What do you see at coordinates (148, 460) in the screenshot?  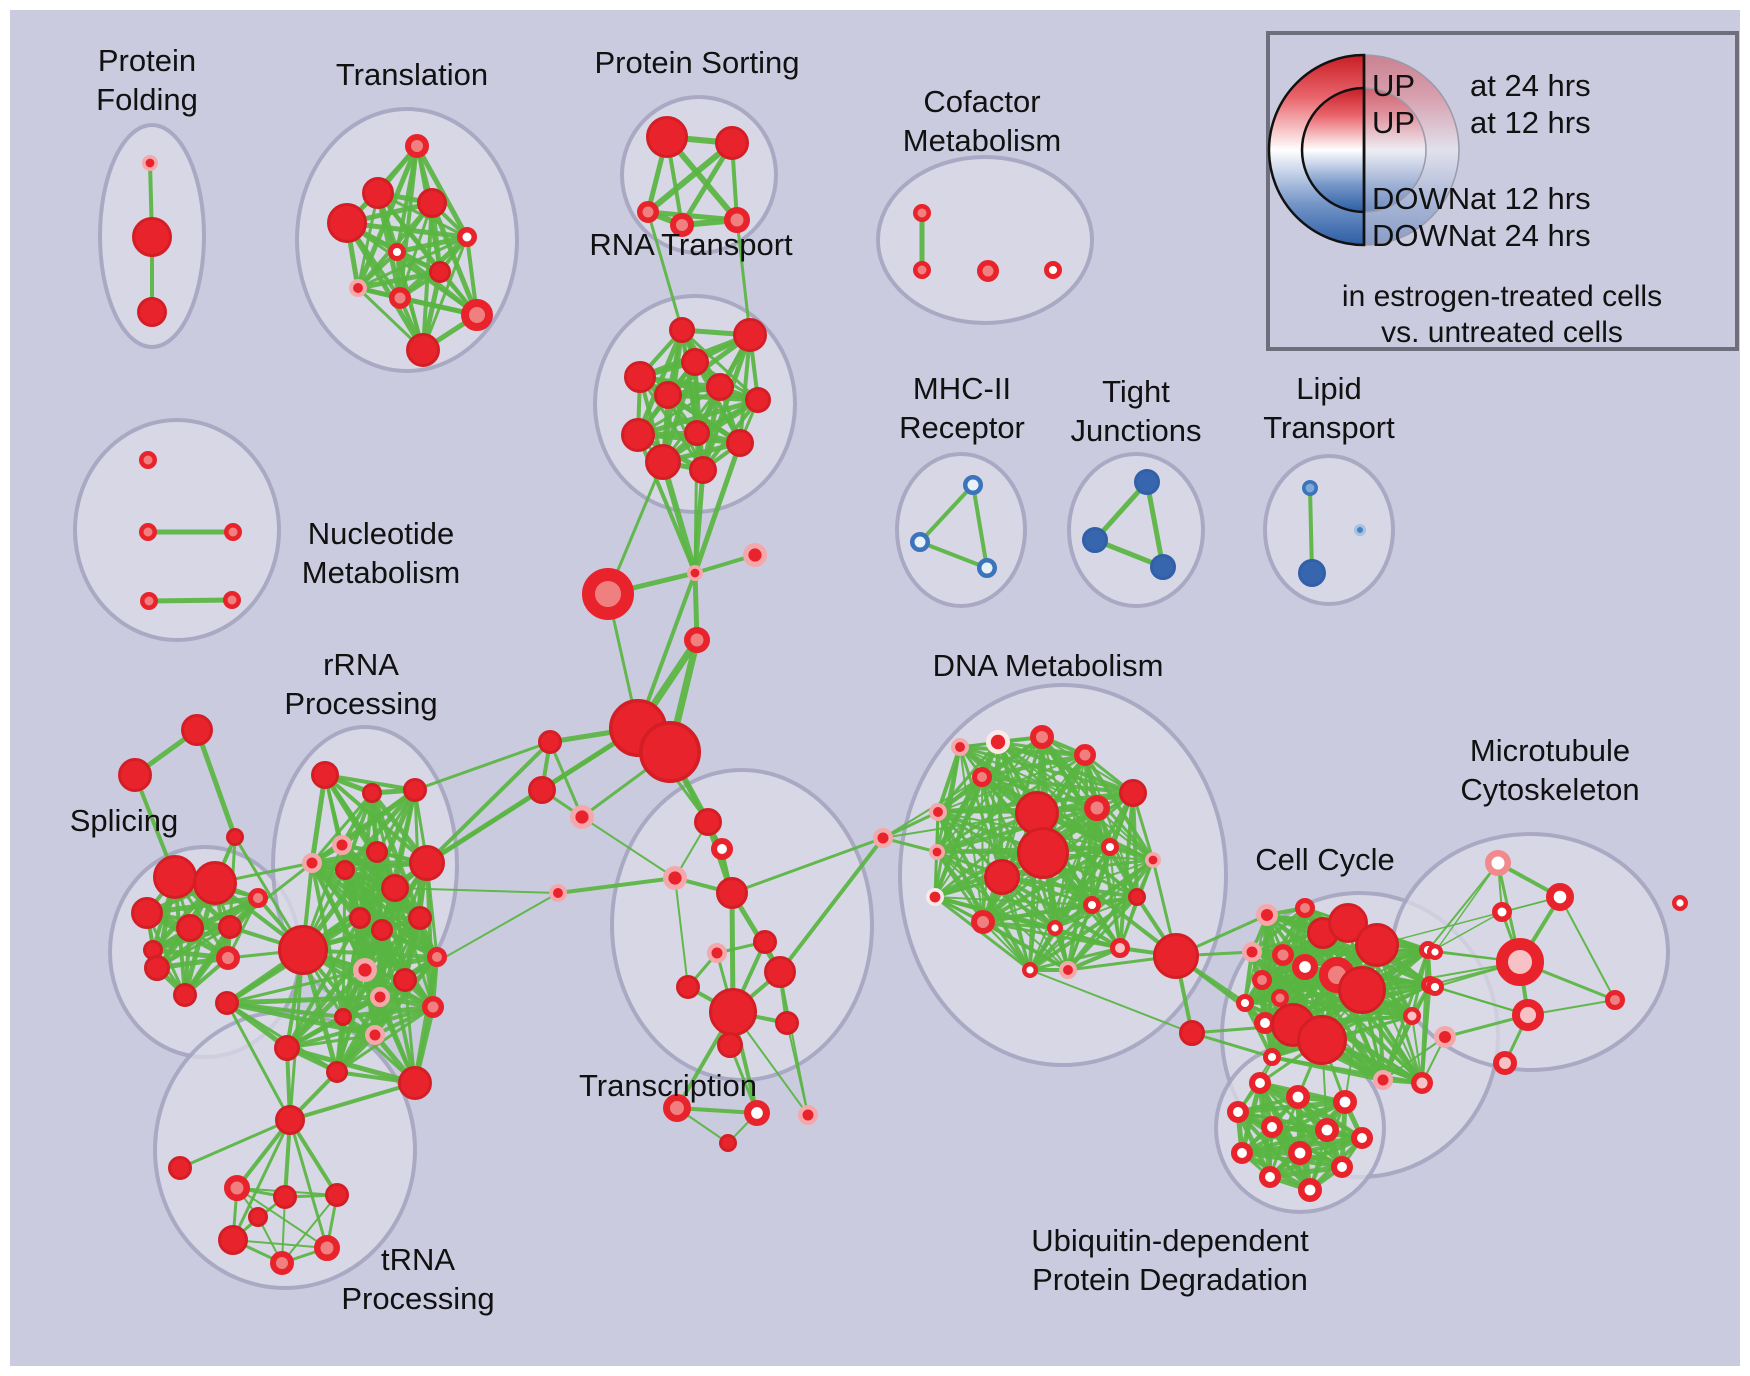 I see `node-nm0` at bounding box center [148, 460].